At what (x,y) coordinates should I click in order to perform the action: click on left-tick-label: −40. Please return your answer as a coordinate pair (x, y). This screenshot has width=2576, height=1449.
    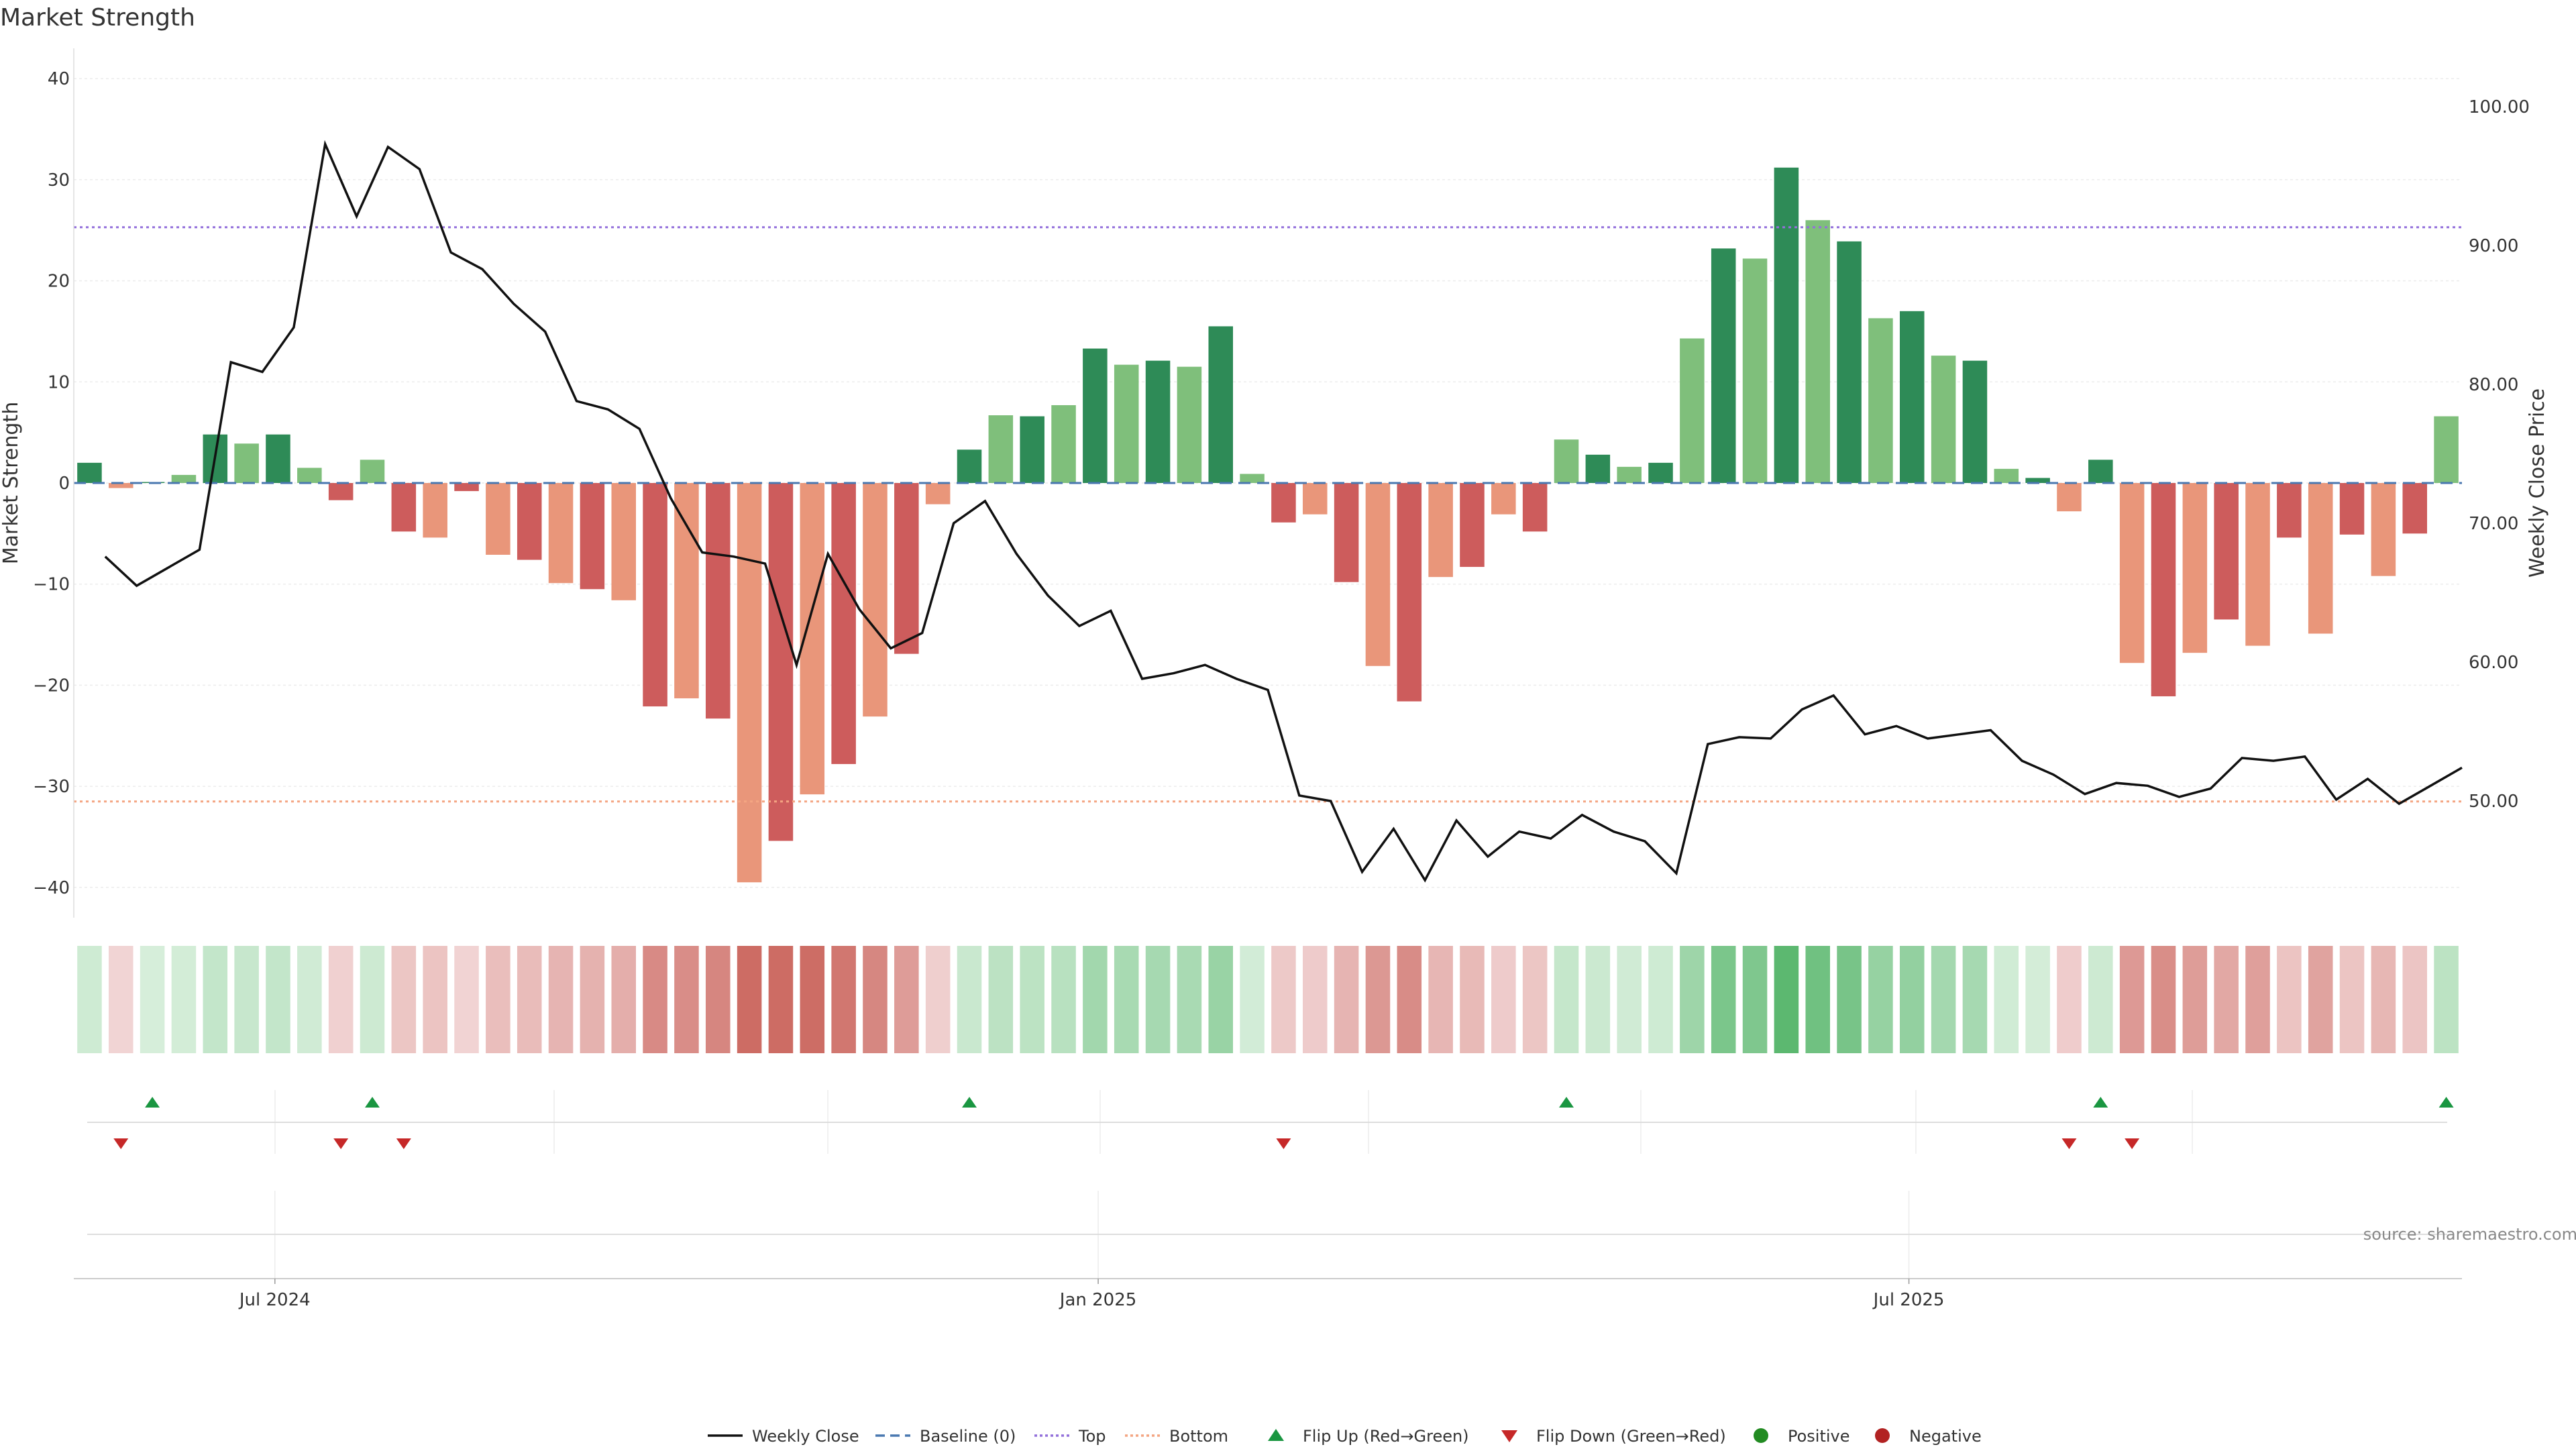
    Looking at the image, I should click on (51, 888).